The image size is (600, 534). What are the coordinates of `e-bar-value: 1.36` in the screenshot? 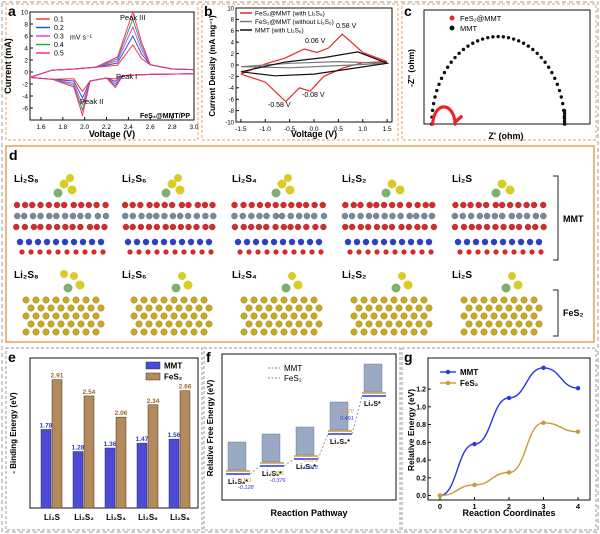 It's located at (110, 444).